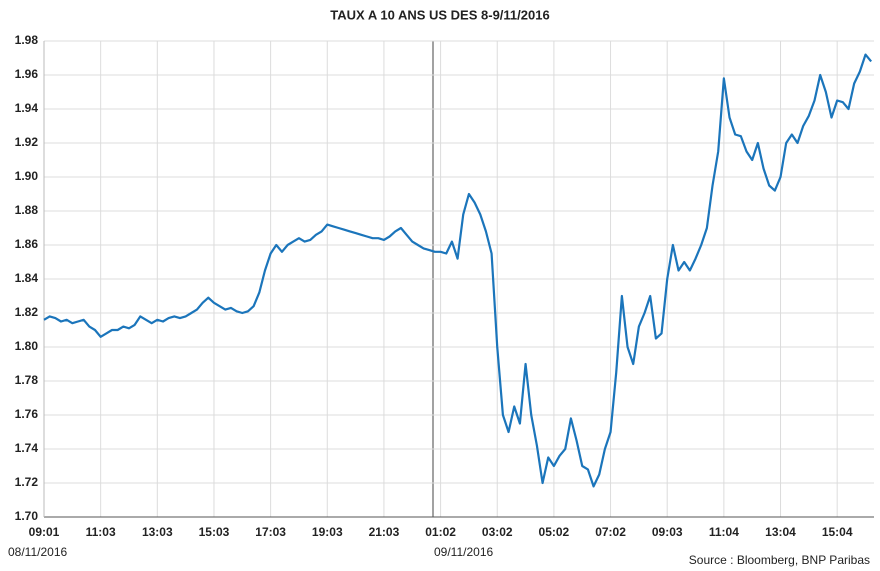  Describe the element at coordinates (554, 532) in the screenshot. I see `x-tick-label: 05:02` at that location.